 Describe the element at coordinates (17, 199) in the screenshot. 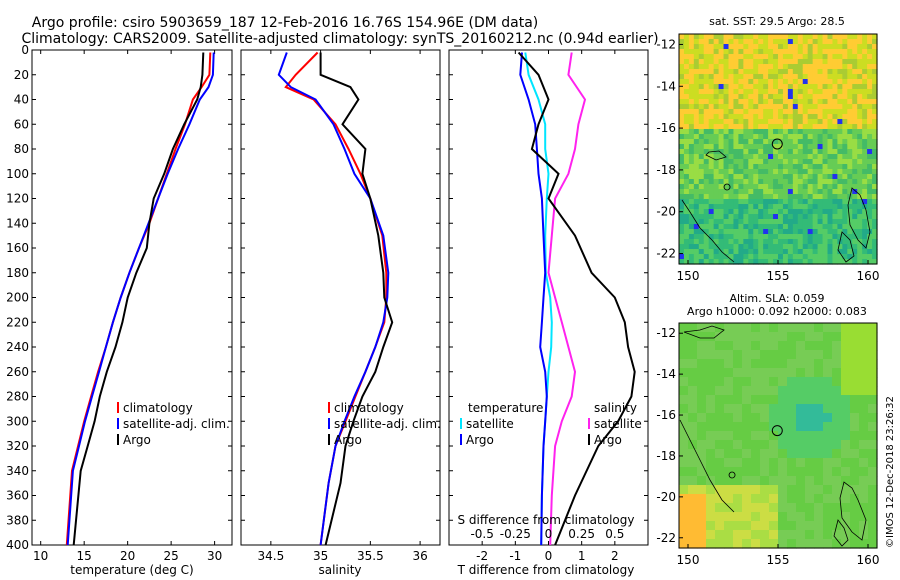

I see `y-tick-label: 120` at that location.